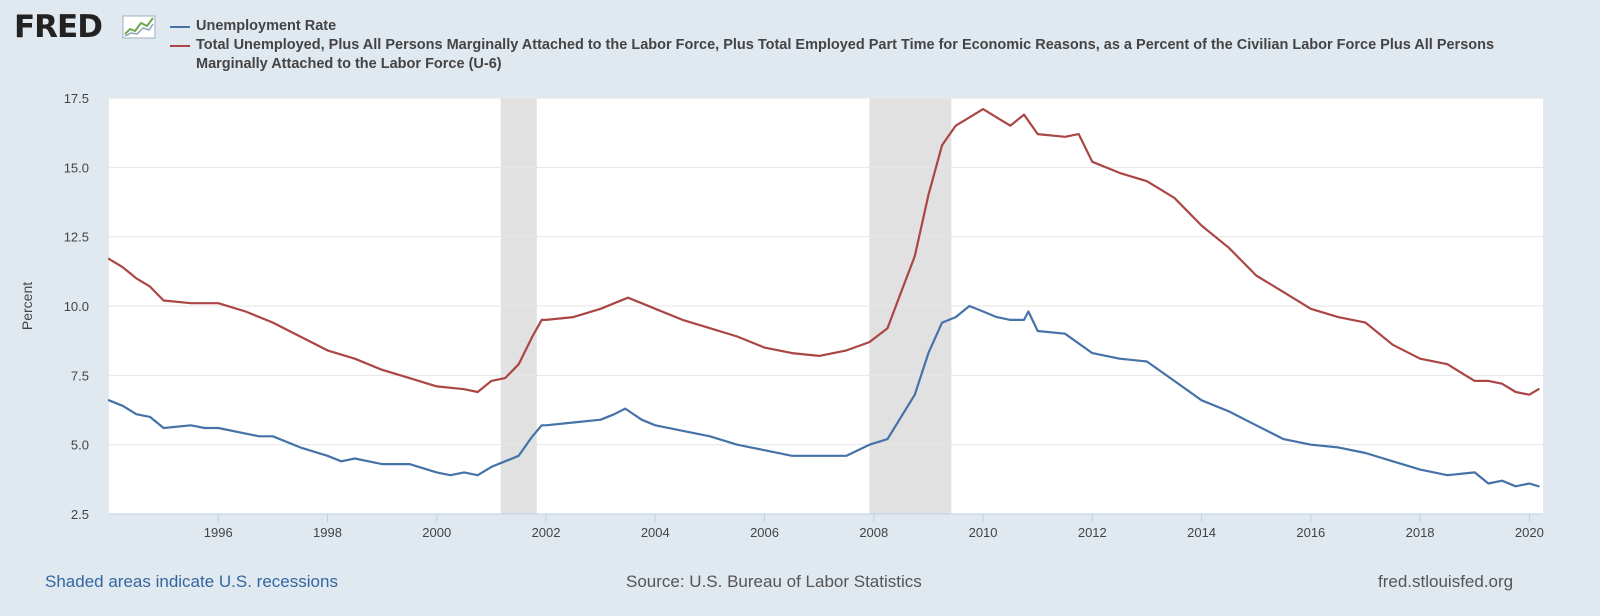 This screenshot has width=1600, height=616. I want to click on x-tick-label-12: 2020, so click(1529, 532).